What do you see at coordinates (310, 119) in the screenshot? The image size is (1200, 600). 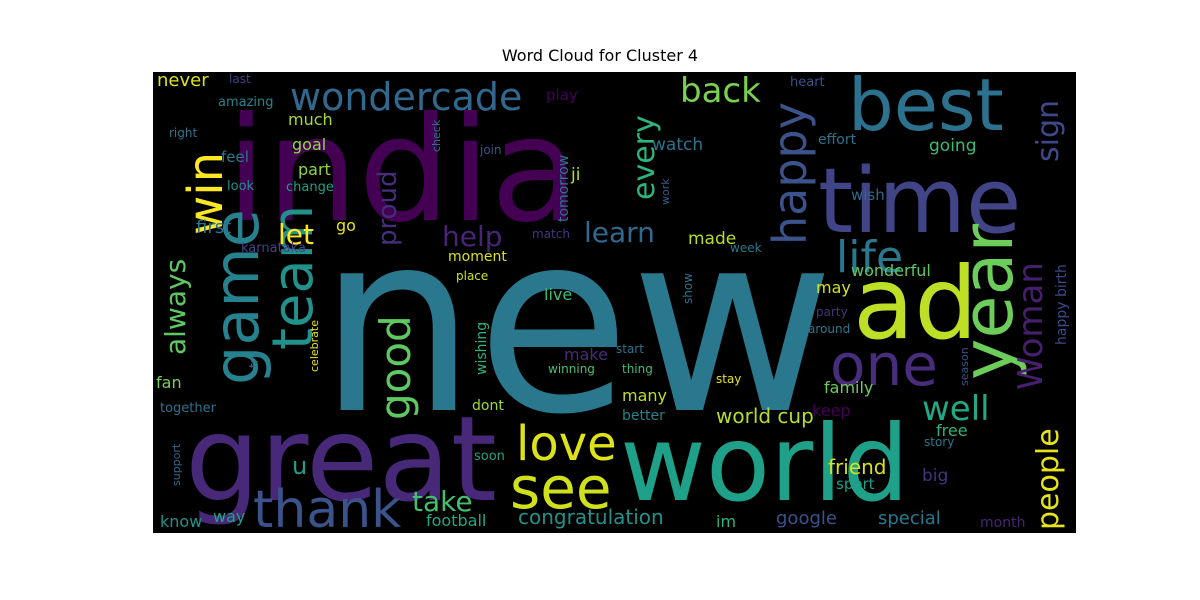 I see `word-much: much` at bounding box center [310, 119].